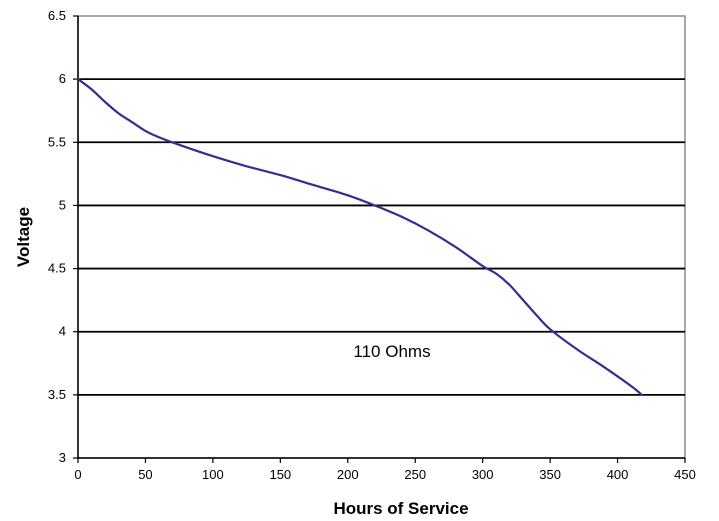 This screenshot has height=521, width=719. What do you see at coordinates (57, 141) in the screenshot?
I see `y-tick-label: 5.5` at bounding box center [57, 141].